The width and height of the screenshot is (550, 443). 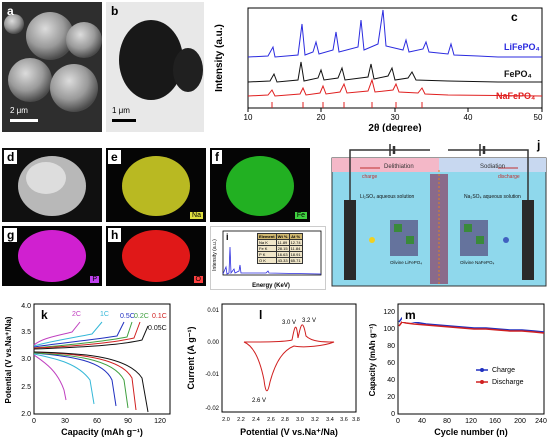 What do you see at coordinates (289, 432) in the screenshot?
I see `cv-xlabel: Potential (V vs.Na⁺/Na)` at bounding box center [289, 432].